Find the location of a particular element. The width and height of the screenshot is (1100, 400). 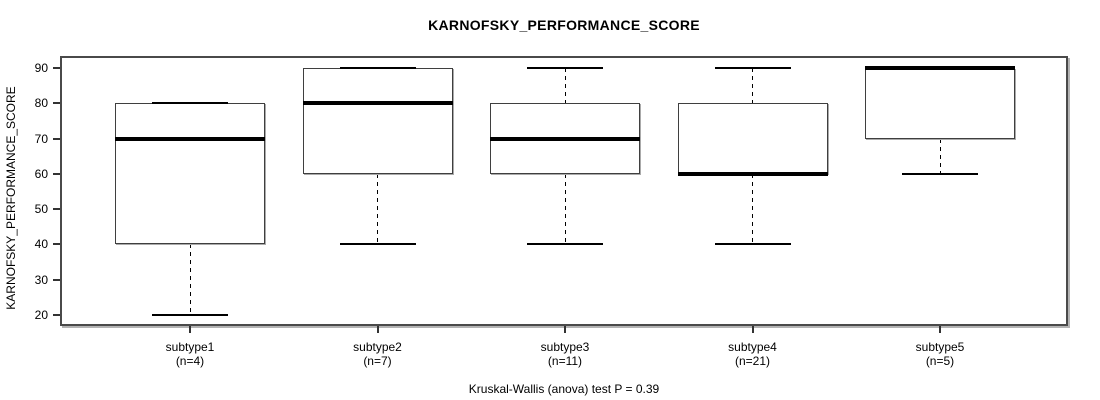

group-label: subtype3 is located at coordinates (565, 347).